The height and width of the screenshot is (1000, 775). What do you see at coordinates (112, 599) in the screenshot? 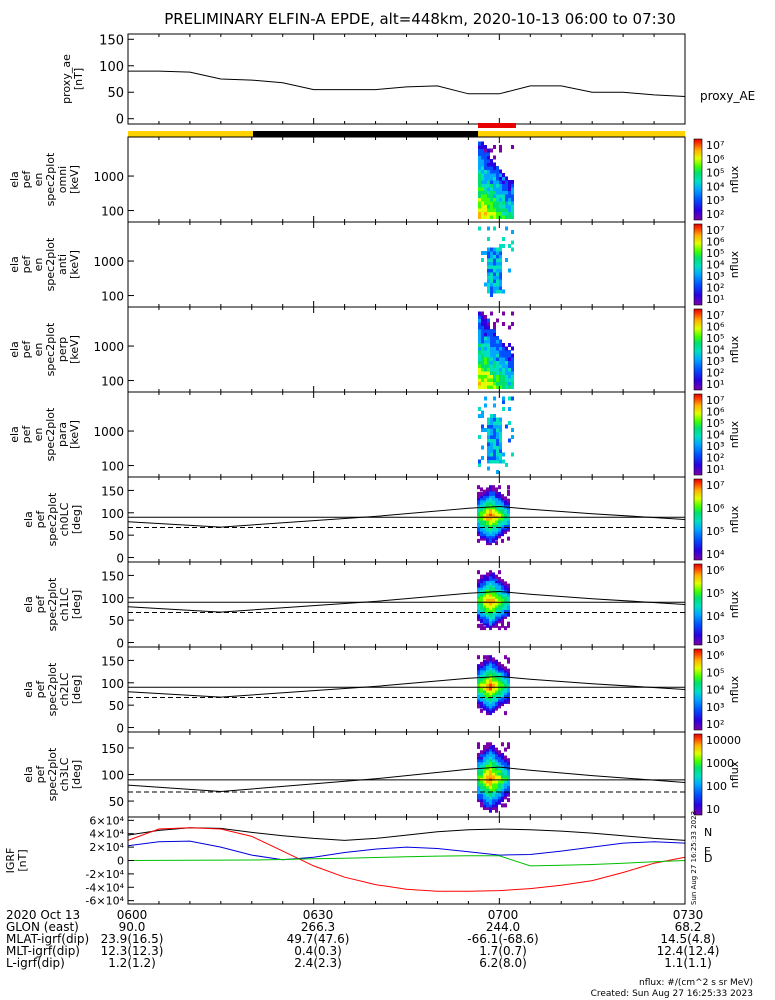
I see `spec2plot_ch1LC-ytick: 100` at bounding box center [112, 599].